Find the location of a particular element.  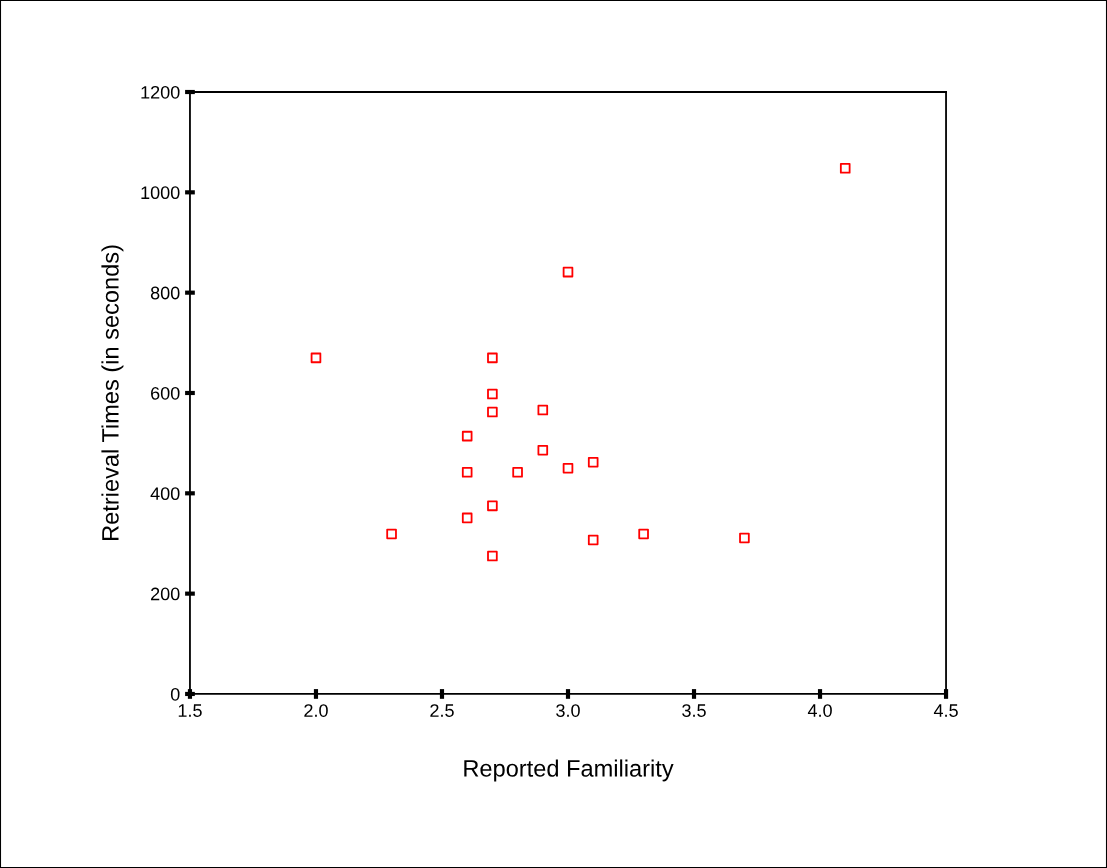

y-axis-title: Retrieval Times (in seconds) is located at coordinates (112, 392).